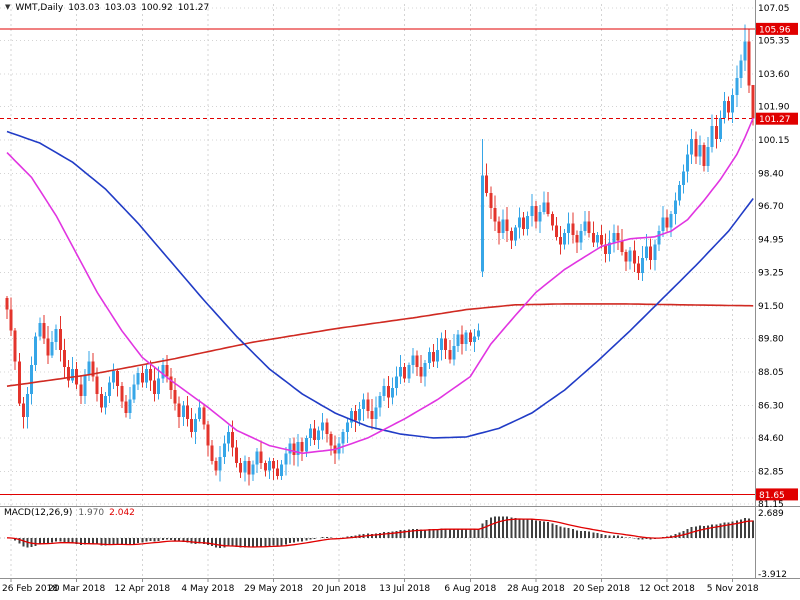  I want to click on chart-shift-marker-icon: ▼, so click(8, 7).